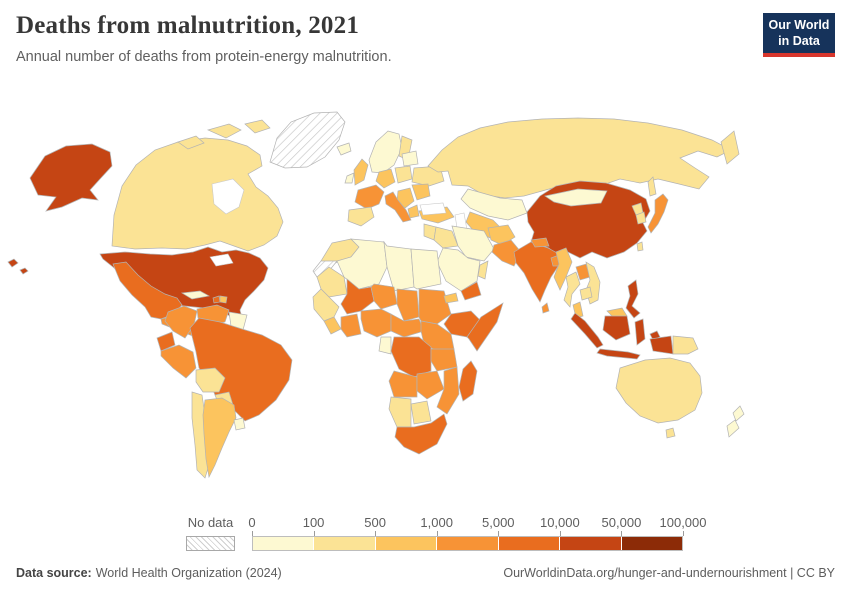  I want to click on region-france, so click(369, 197).